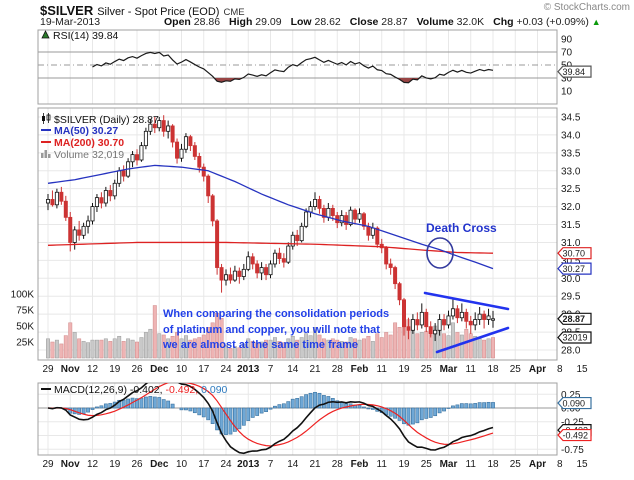 Image resolution: width=634 pixels, height=480 pixels. What do you see at coordinates (327, 22) in the screenshot?
I see `low-value: 28.62` at bounding box center [327, 22].